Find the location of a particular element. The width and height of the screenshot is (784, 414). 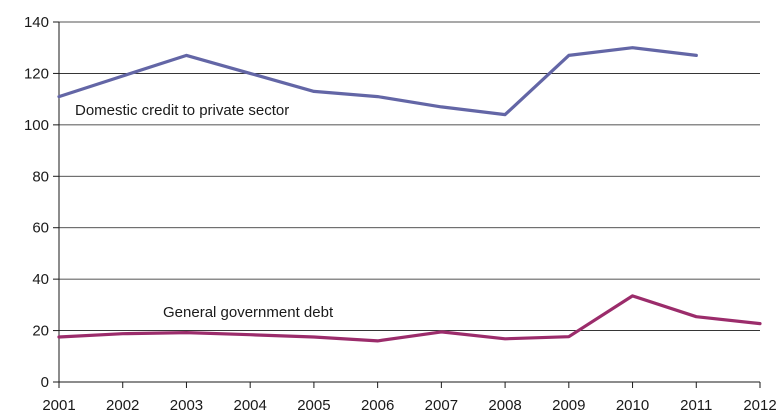

series-label-government-debt: General government debt is located at coordinates (248, 312).